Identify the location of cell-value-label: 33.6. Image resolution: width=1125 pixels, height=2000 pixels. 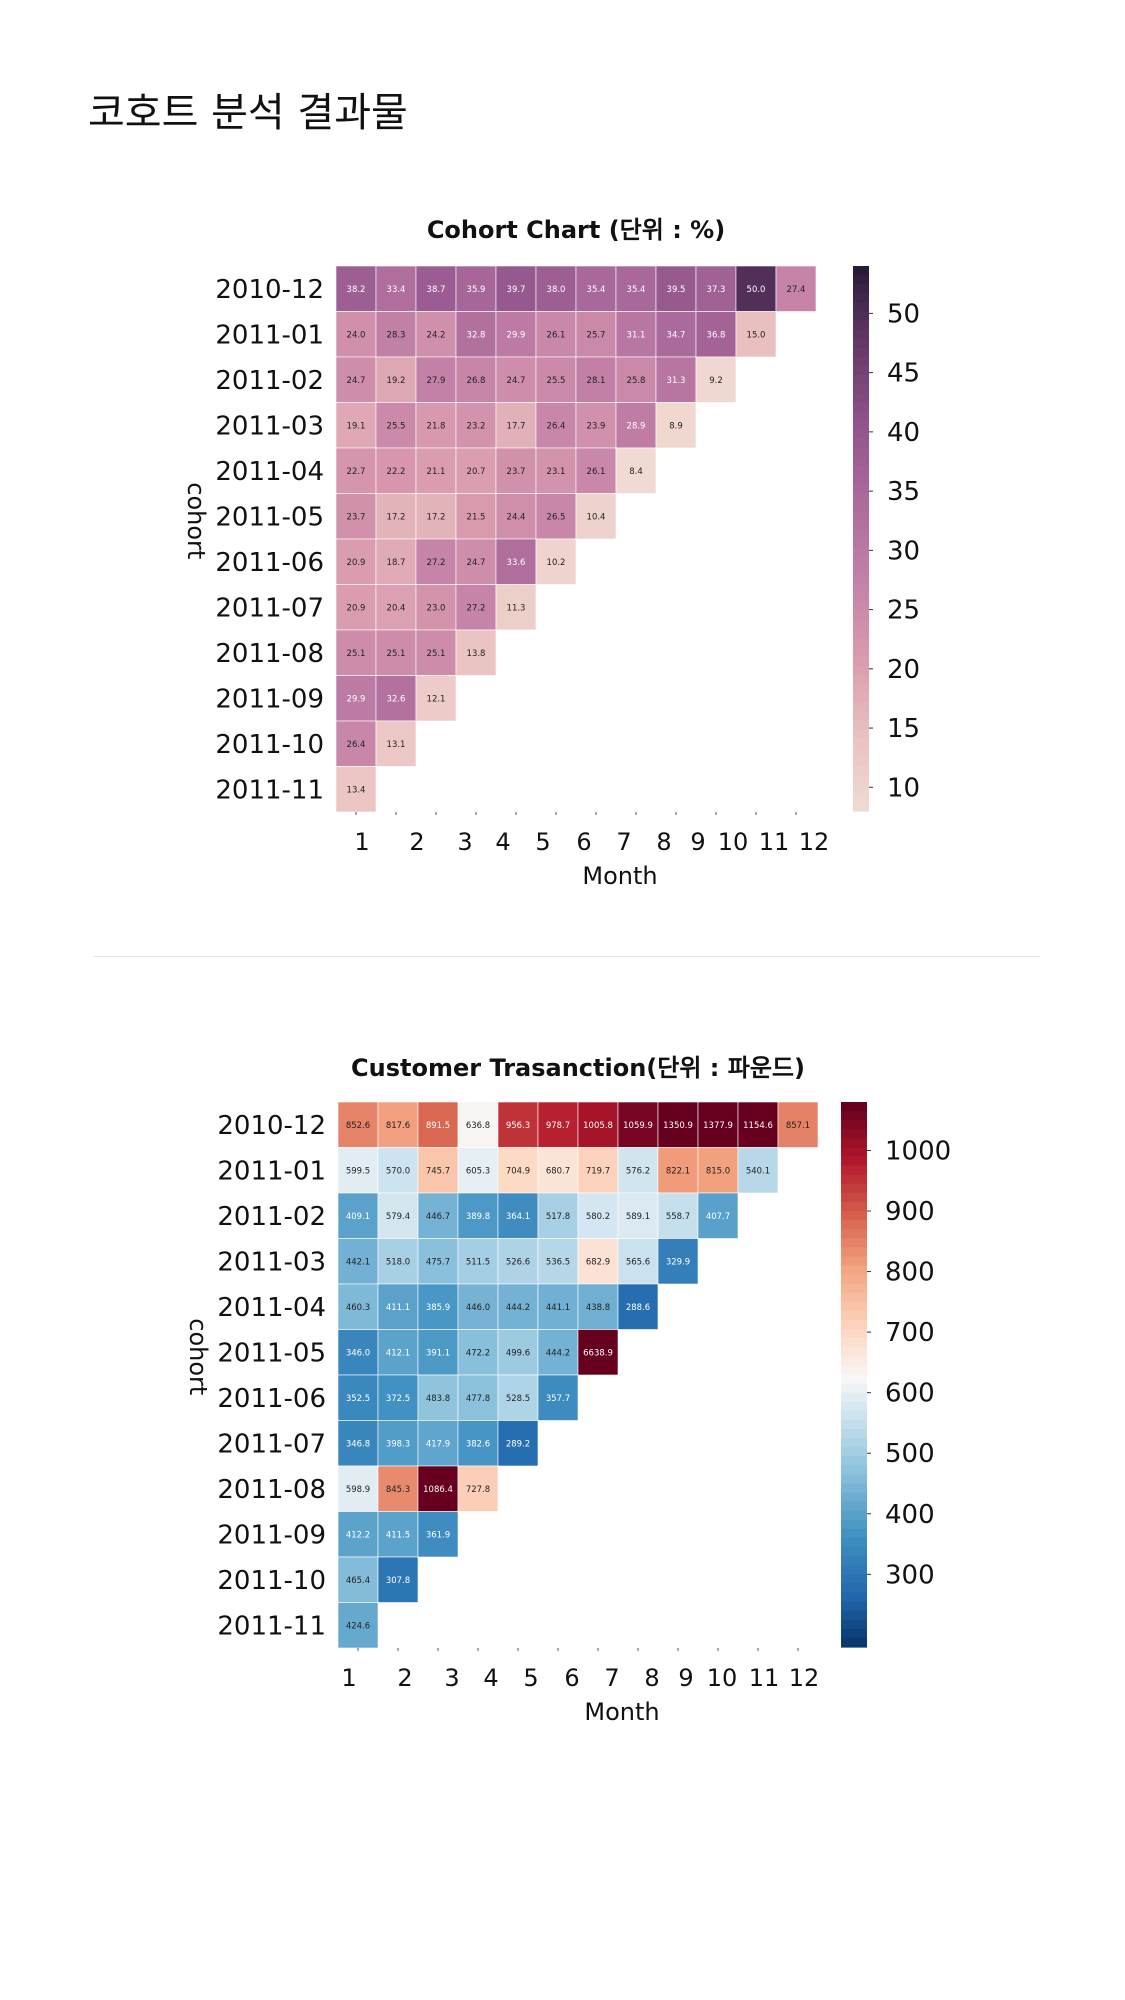
(516, 563).